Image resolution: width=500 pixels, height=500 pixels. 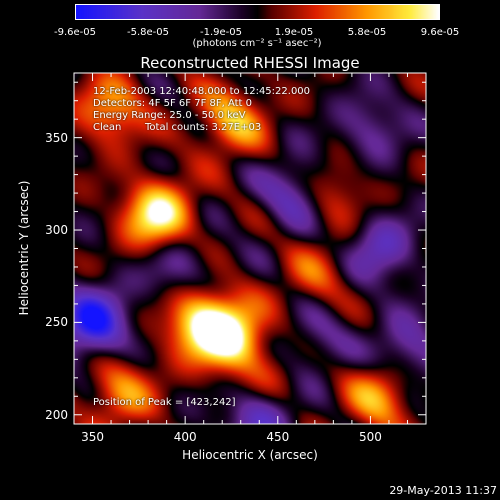 What do you see at coordinates (75, 32) in the screenshot?
I see `colorbar-tick-label: -9.6e-05` at bounding box center [75, 32].